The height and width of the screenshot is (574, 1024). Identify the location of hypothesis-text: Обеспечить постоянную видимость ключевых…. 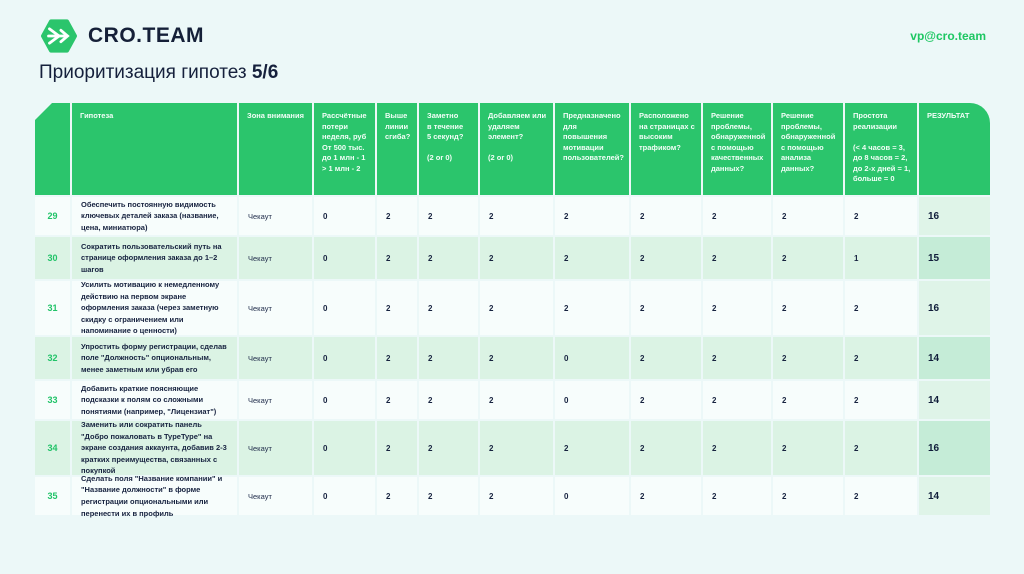
(154, 216).